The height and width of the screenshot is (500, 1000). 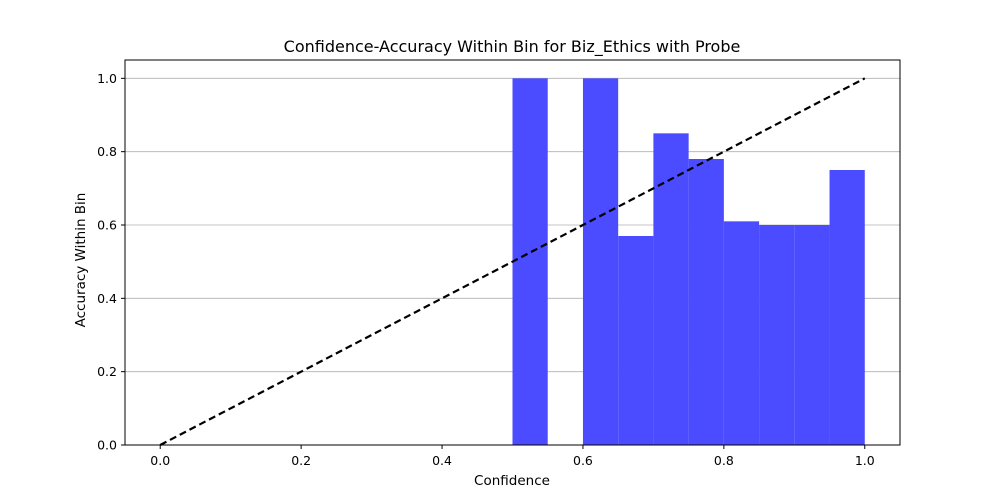 What do you see at coordinates (583, 460) in the screenshot?
I see `x-tick-label: 0.6` at bounding box center [583, 460].